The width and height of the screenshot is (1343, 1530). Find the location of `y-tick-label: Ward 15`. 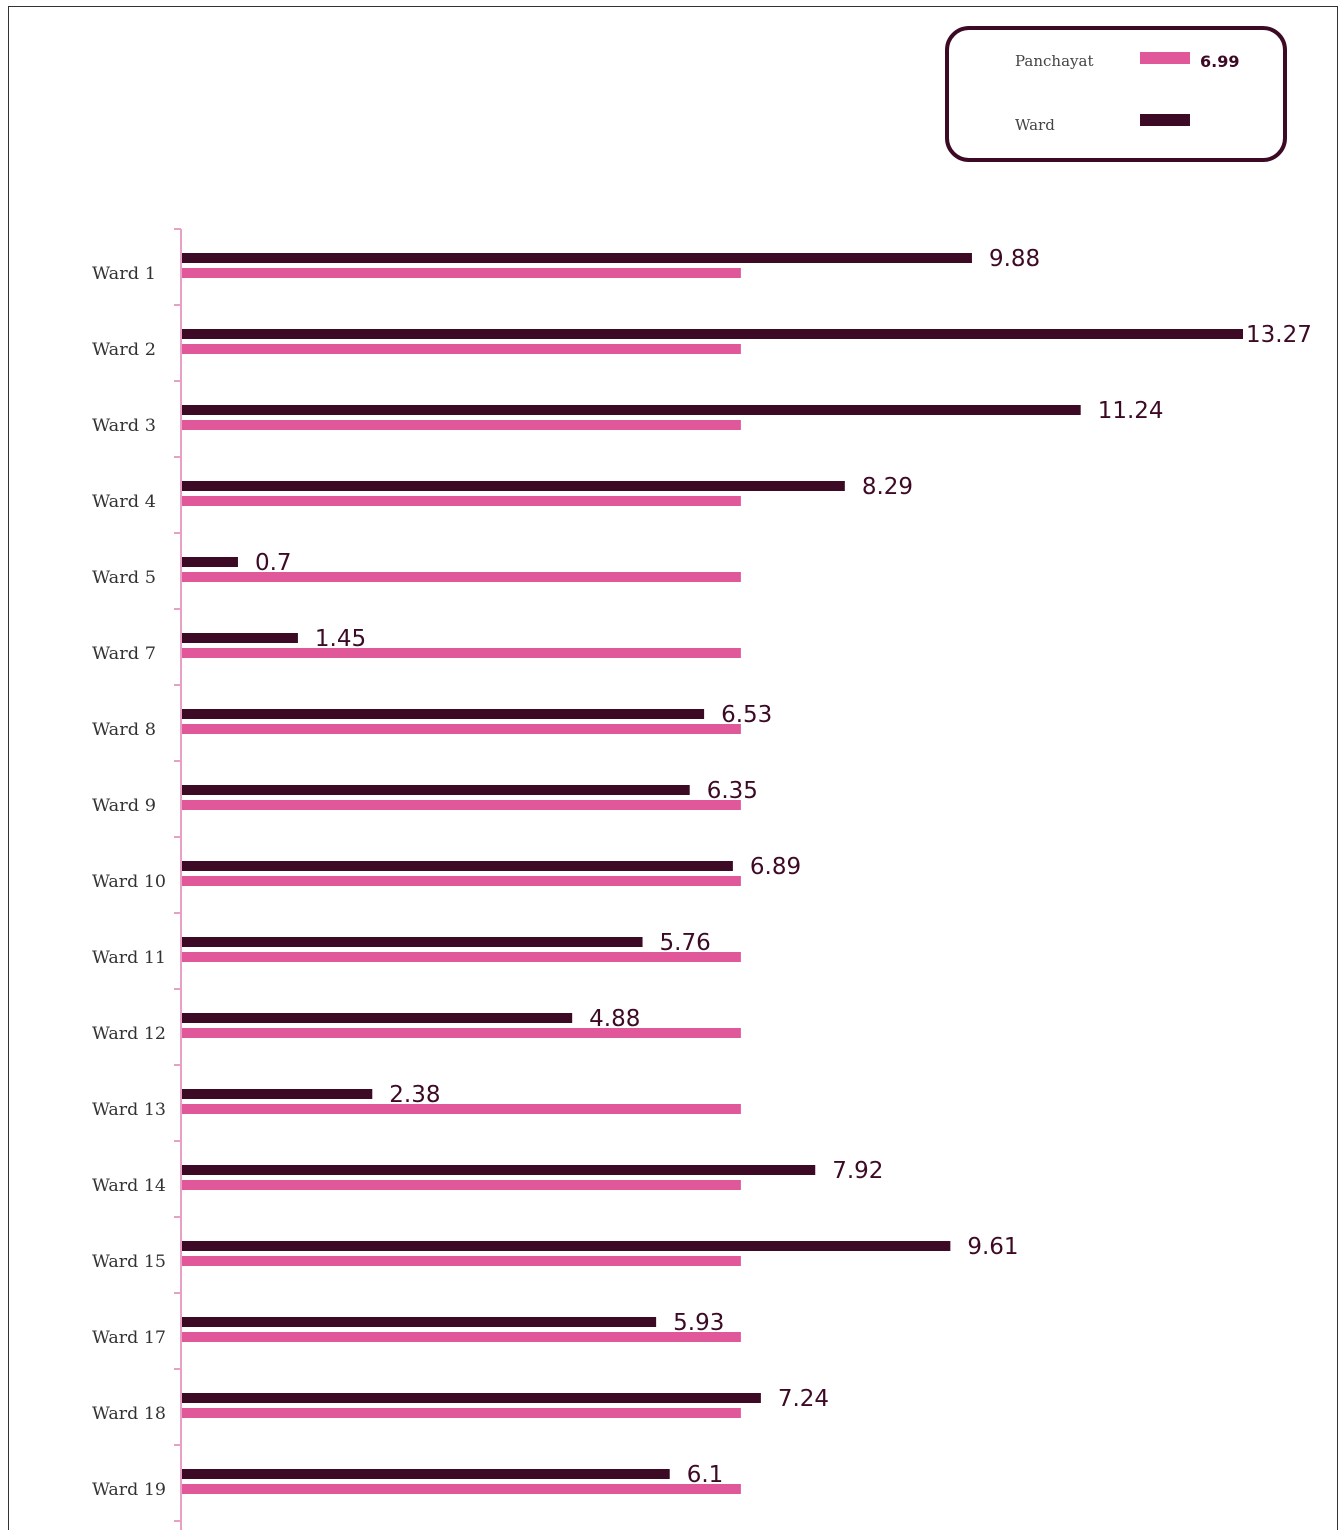

y-tick-label: Ward 15 is located at coordinates (129, 1262).